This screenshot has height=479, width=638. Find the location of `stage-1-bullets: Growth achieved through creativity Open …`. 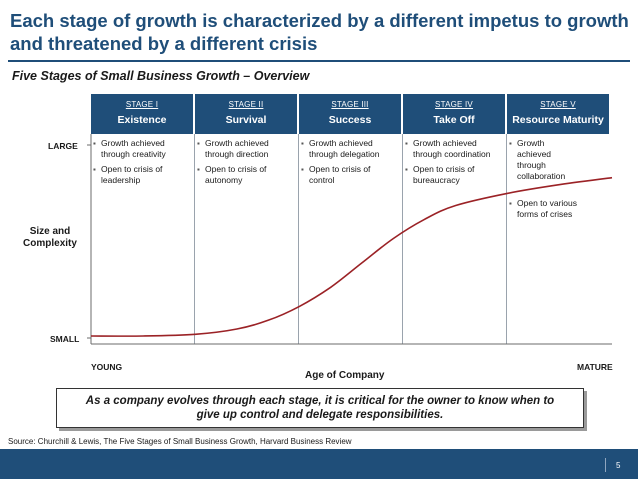

stage-1-bullets: Growth achieved through creativity Open … is located at coordinates (141, 164).